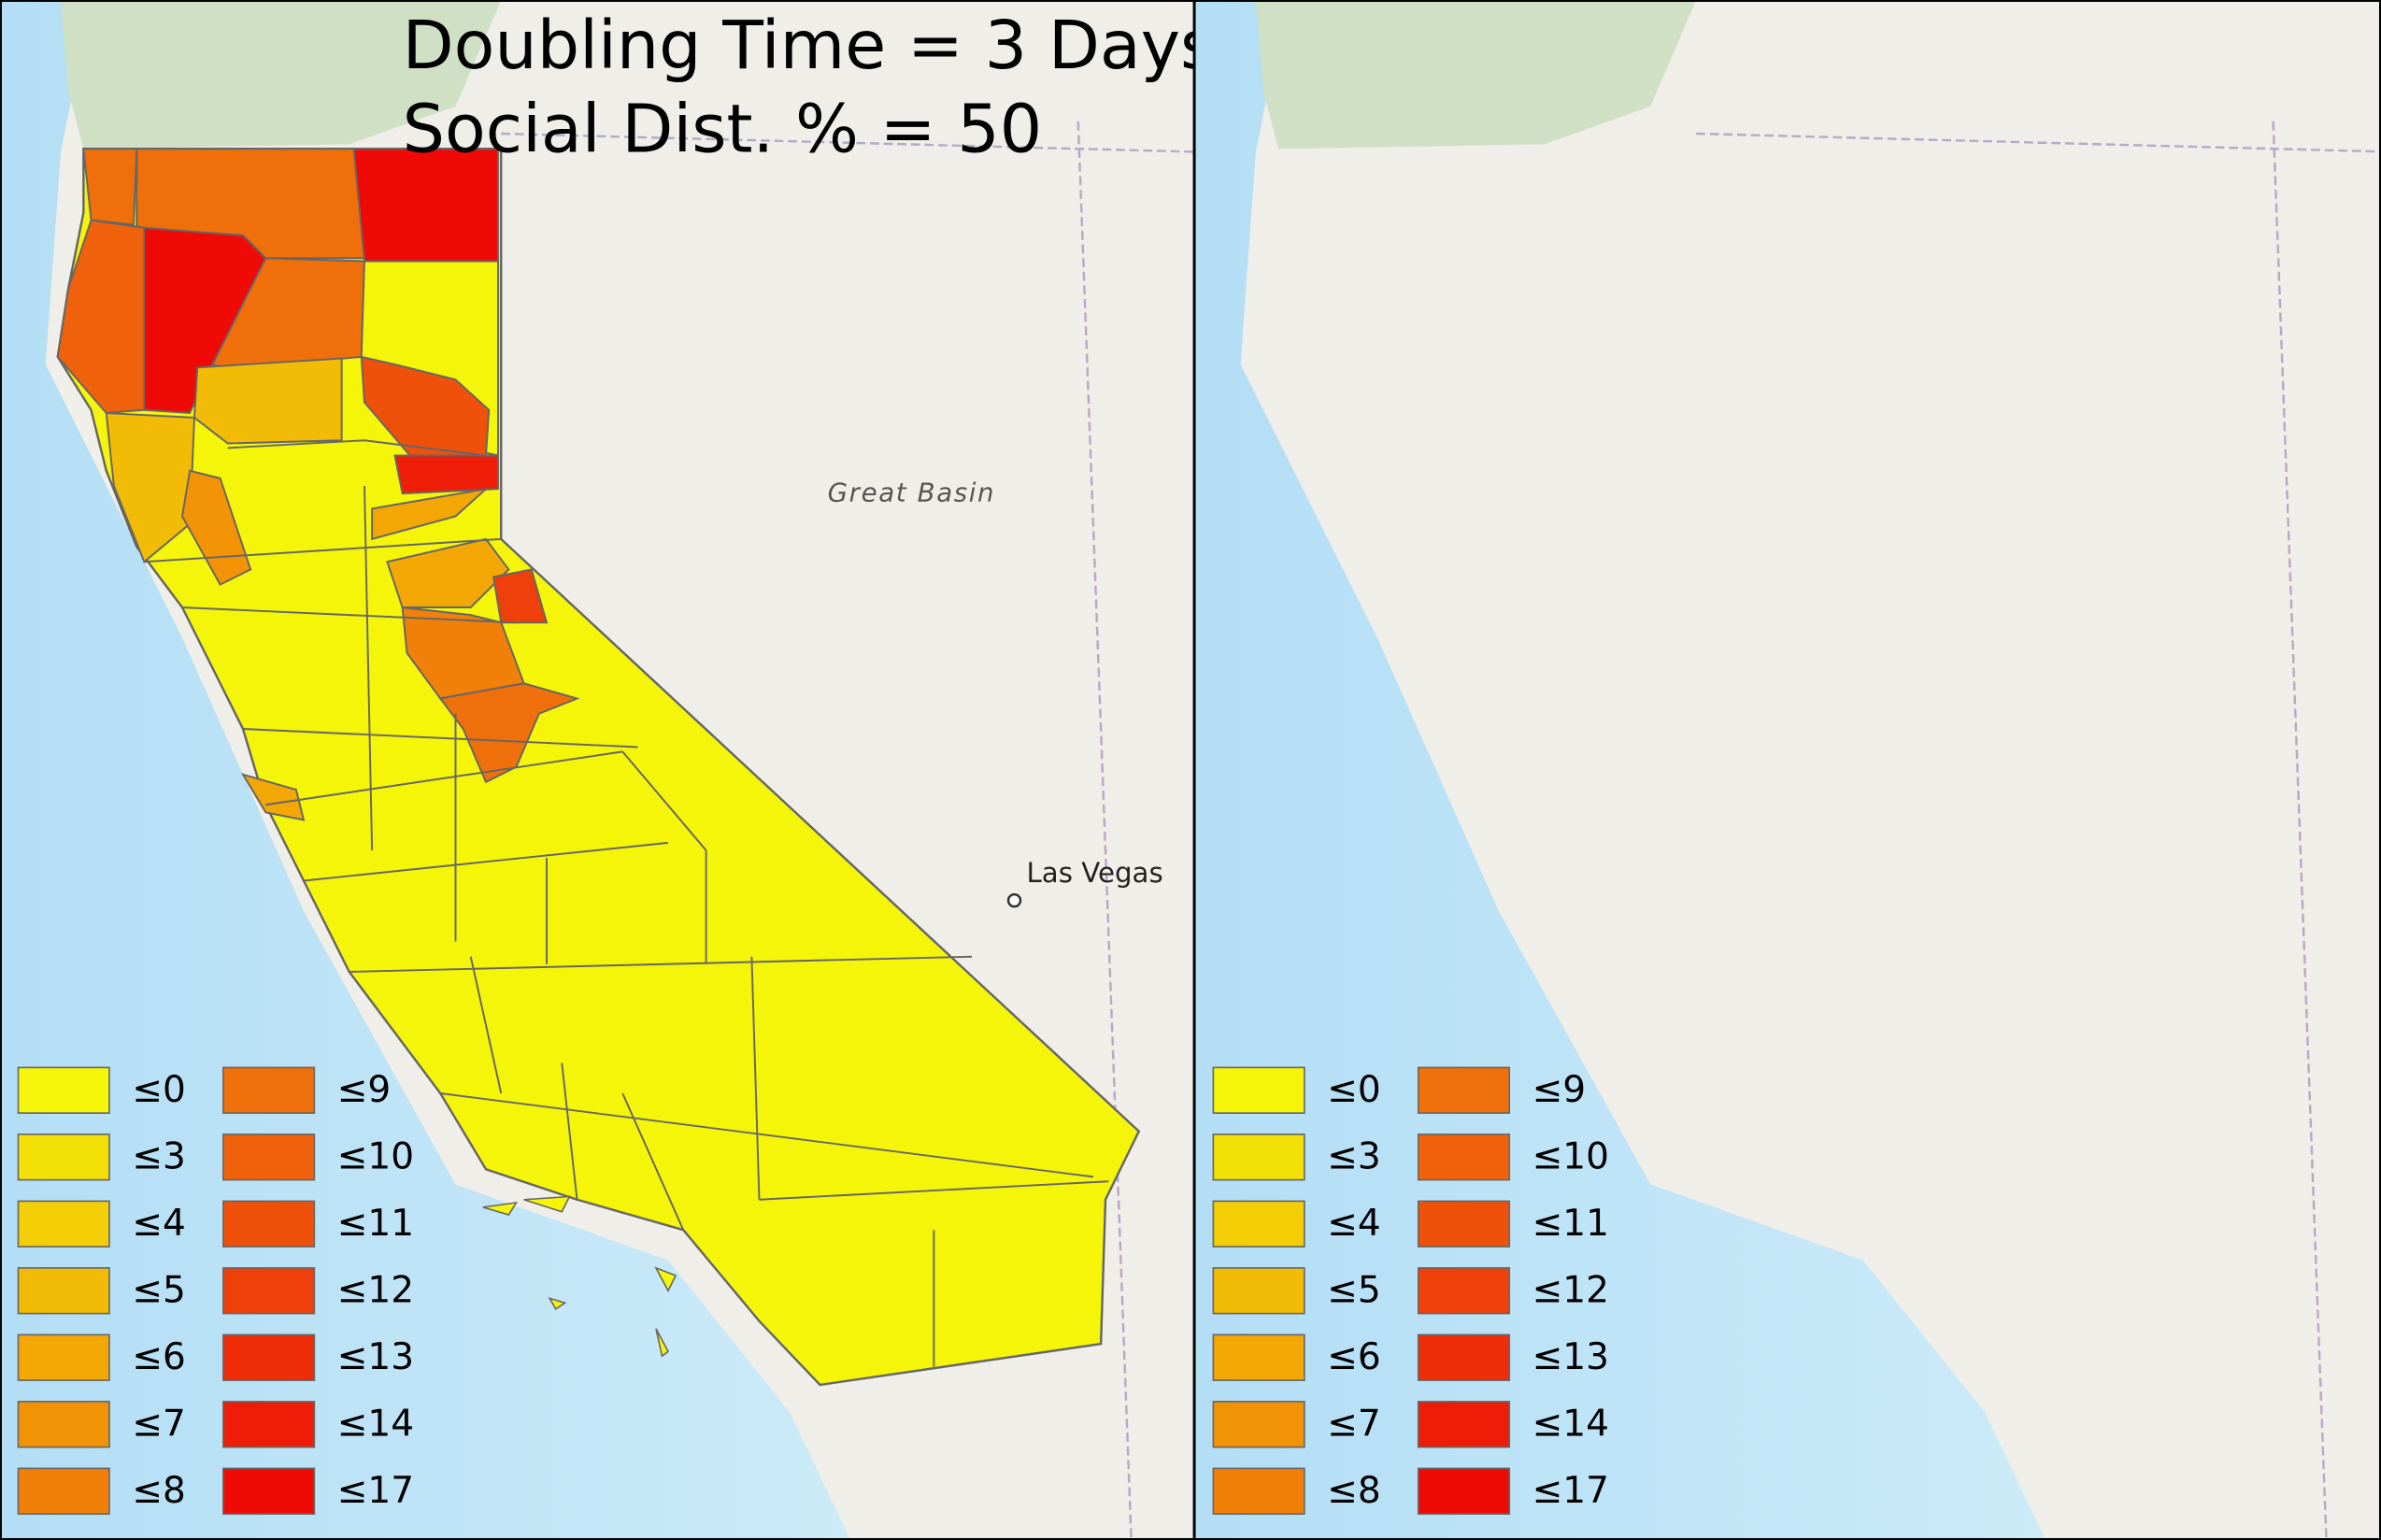 The image size is (2381, 1540). I want to click on legend-label: ≤4, so click(159, 1224).